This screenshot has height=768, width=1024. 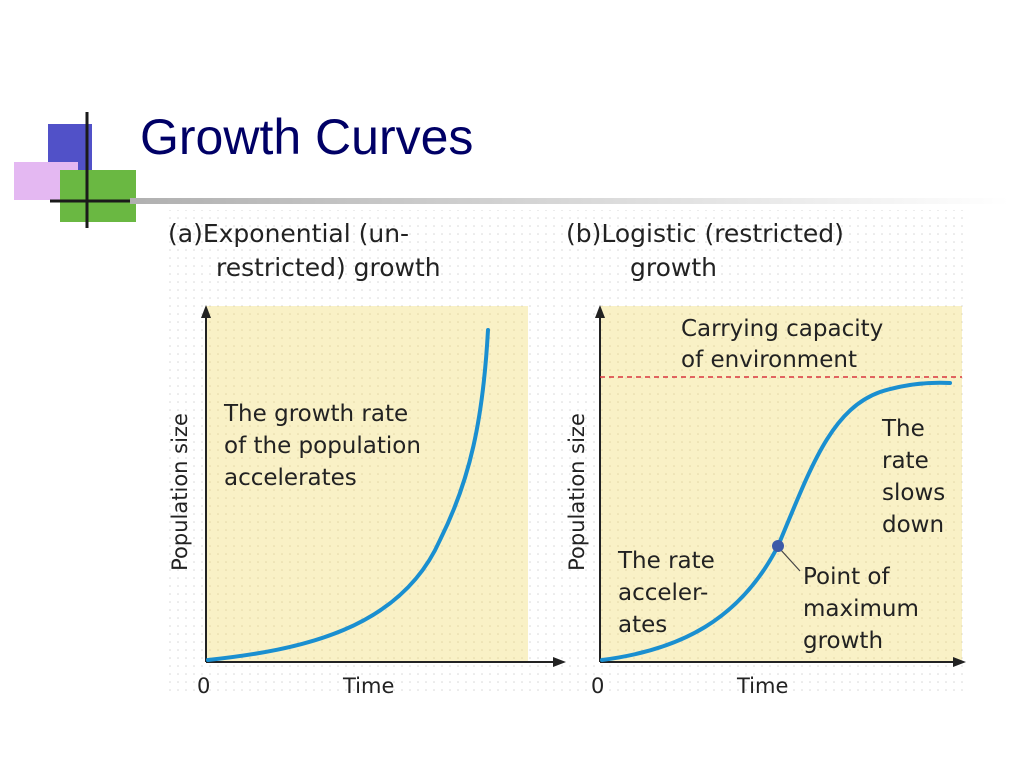 I want to click on panel-a-y-label: Population size, so click(x=180, y=492).